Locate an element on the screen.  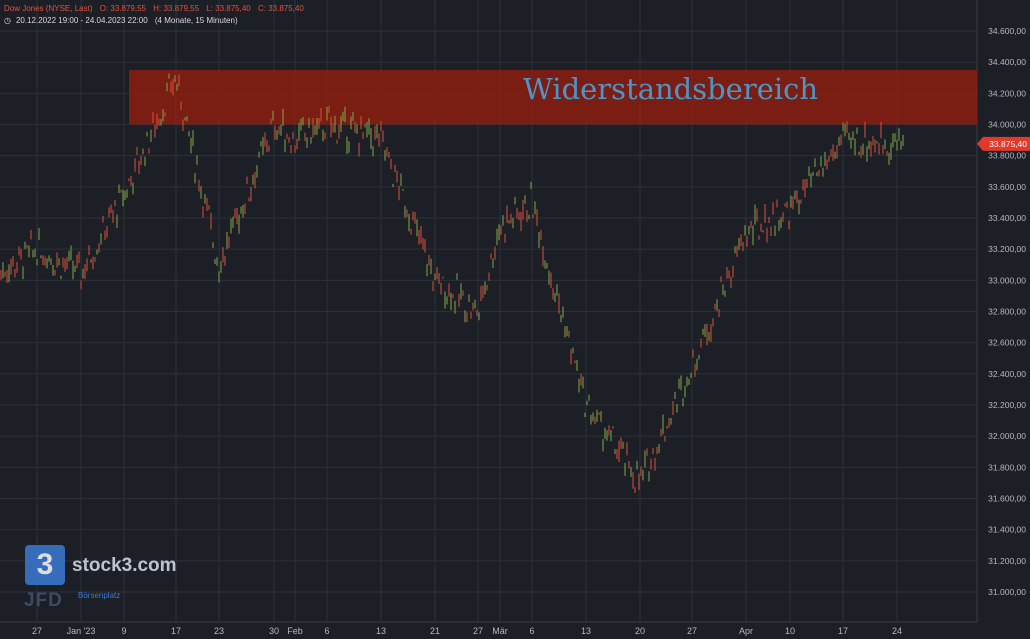
close-value: C: 33.875,40 is located at coordinates (280, 8).